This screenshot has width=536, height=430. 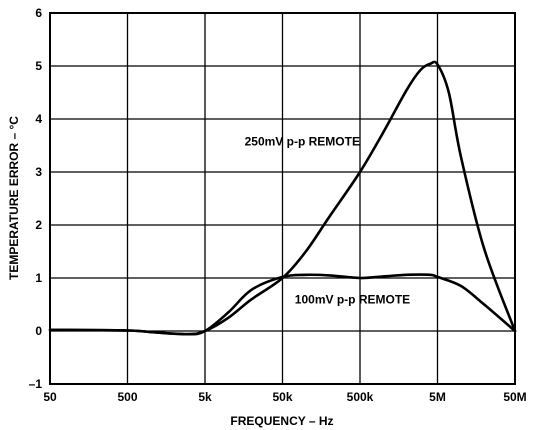 What do you see at coordinates (38, 13) in the screenshot?
I see `y-tick-label: 6` at bounding box center [38, 13].